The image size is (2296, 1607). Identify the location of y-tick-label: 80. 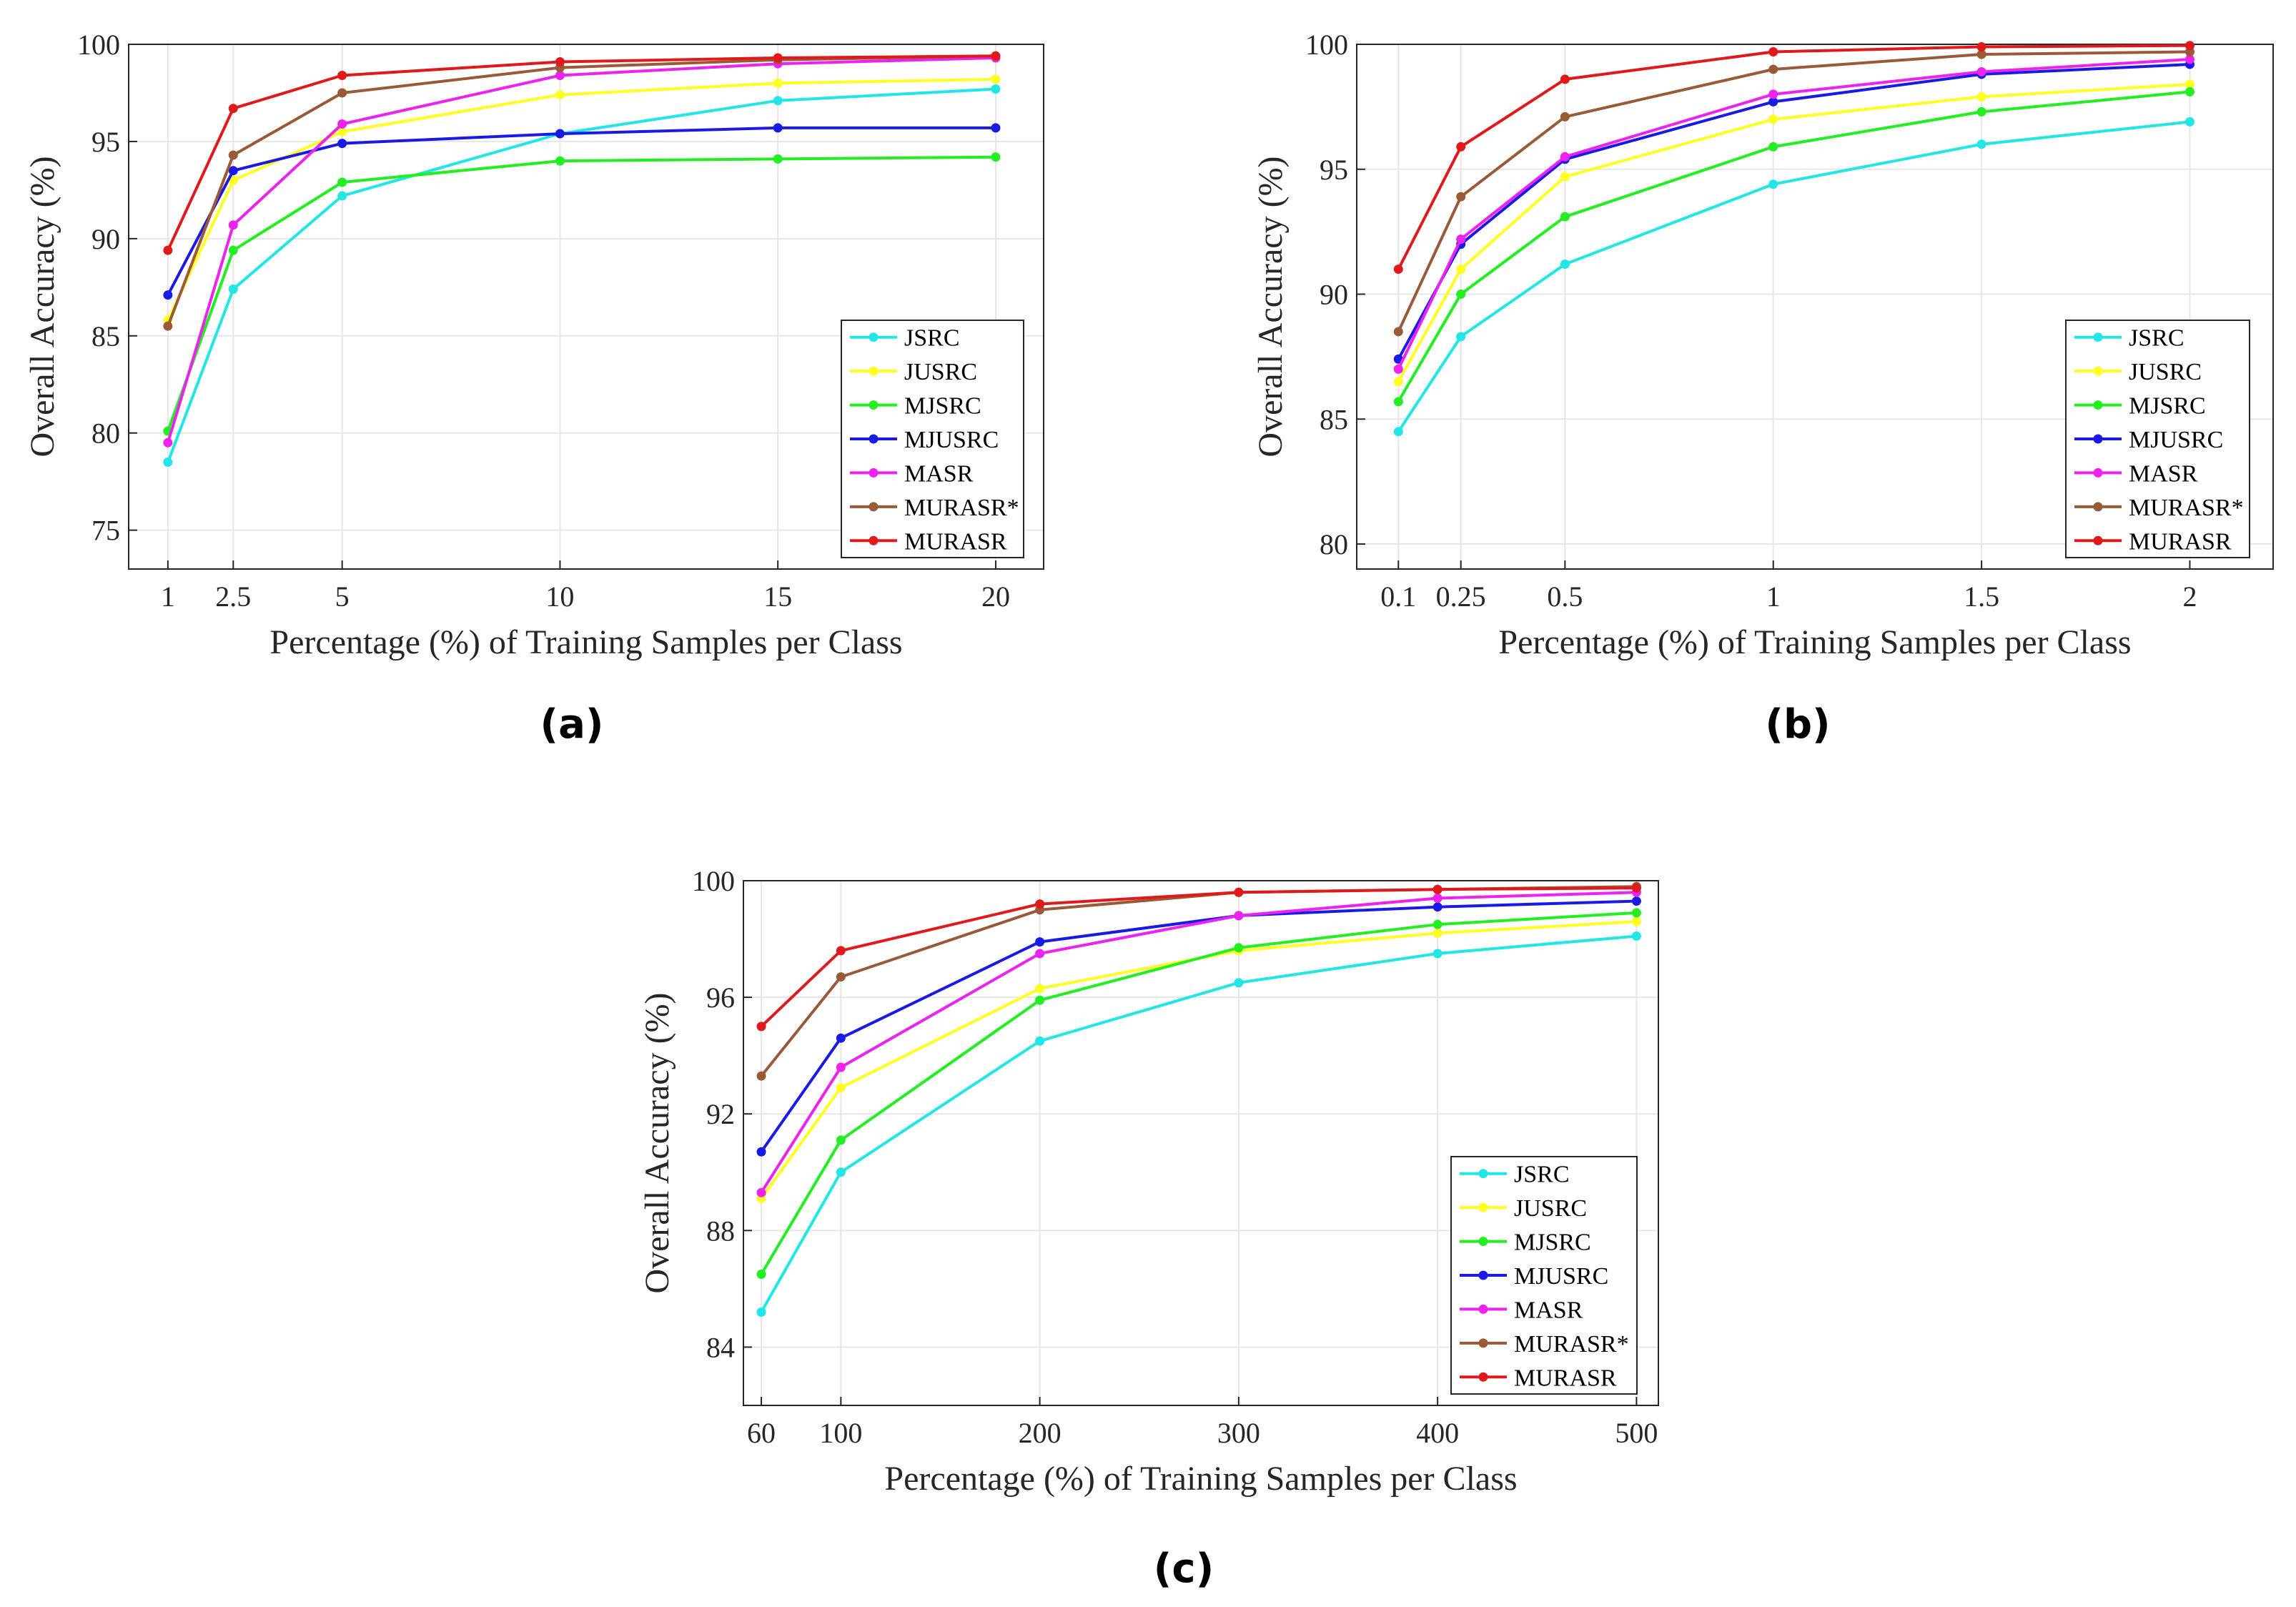
(105, 433).